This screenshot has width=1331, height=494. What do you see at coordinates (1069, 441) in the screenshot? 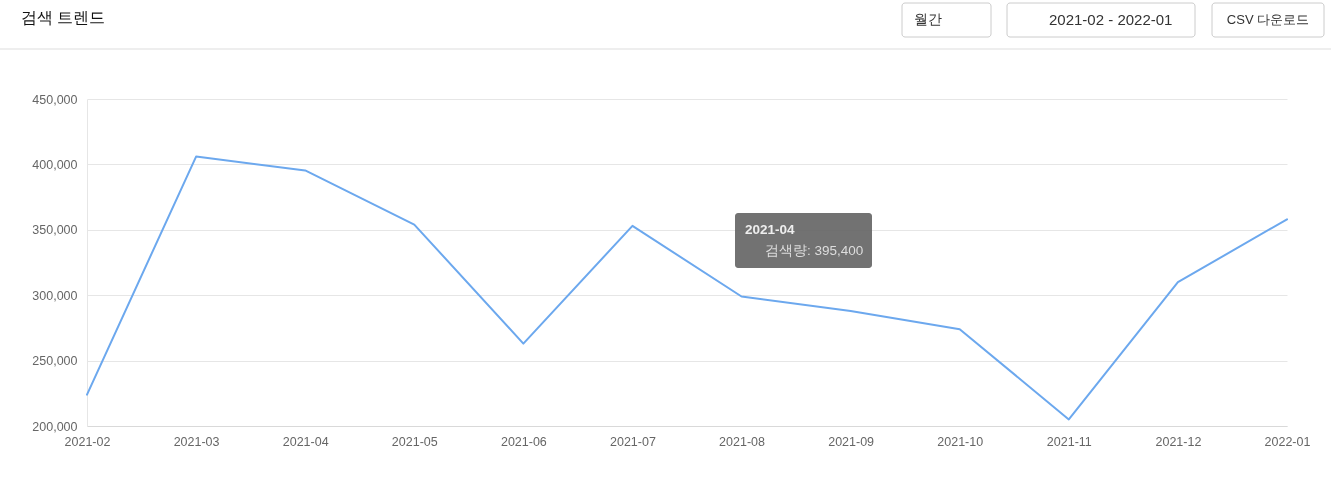
I see `x-tick-label: 2021-11` at bounding box center [1069, 441].